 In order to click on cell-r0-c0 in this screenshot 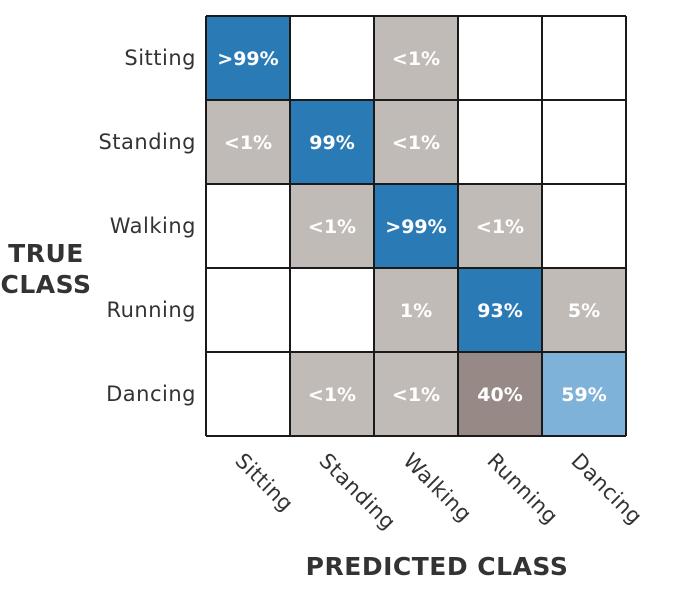, I will do `click(248, 58)`.